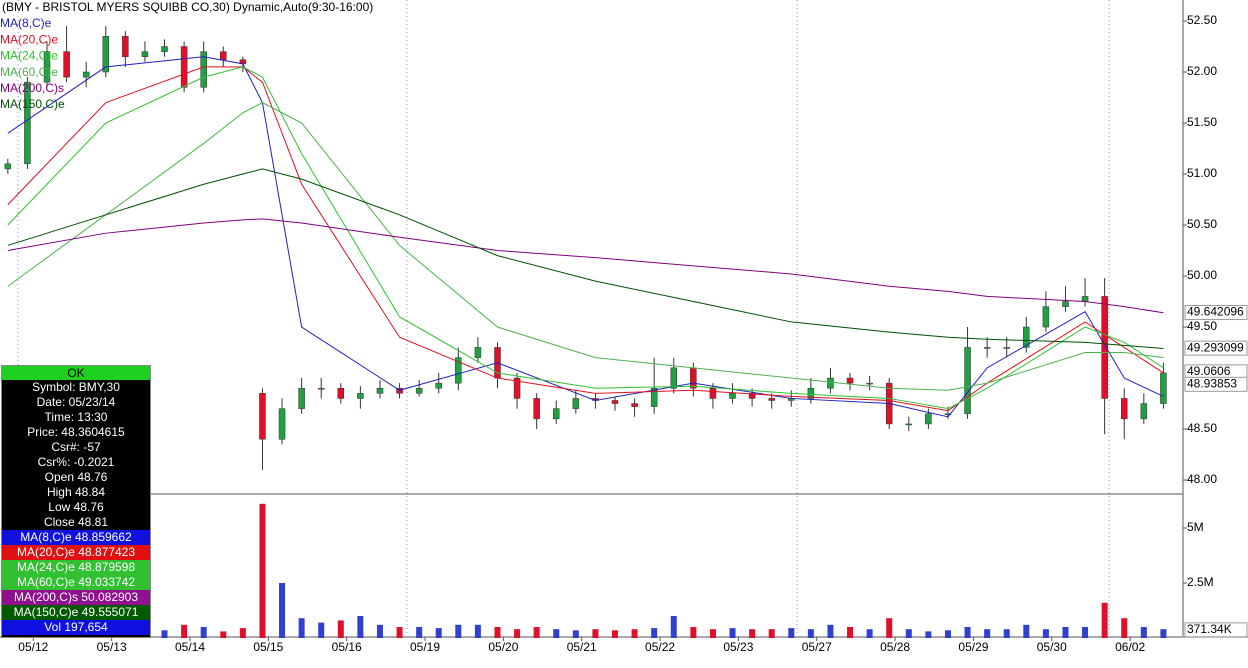  Describe the element at coordinates (76, 507) in the screenshot. I see `info-row: Low 48.76` at that location.